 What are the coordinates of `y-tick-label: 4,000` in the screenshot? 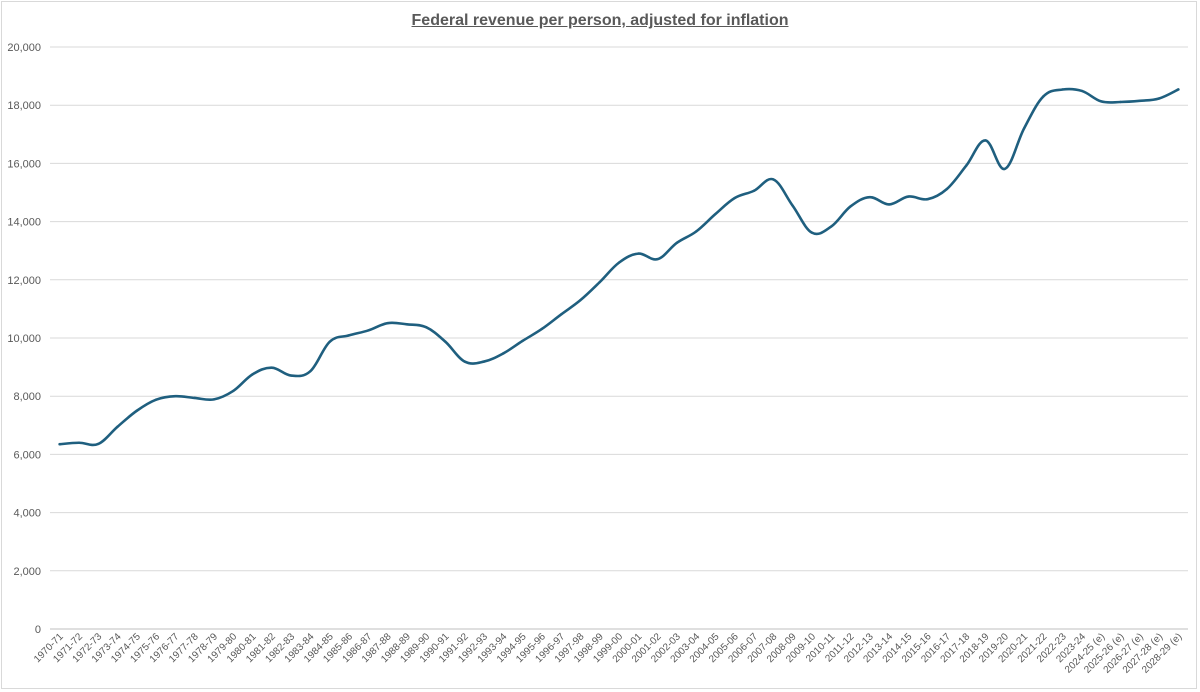 It's located at (27, 514).